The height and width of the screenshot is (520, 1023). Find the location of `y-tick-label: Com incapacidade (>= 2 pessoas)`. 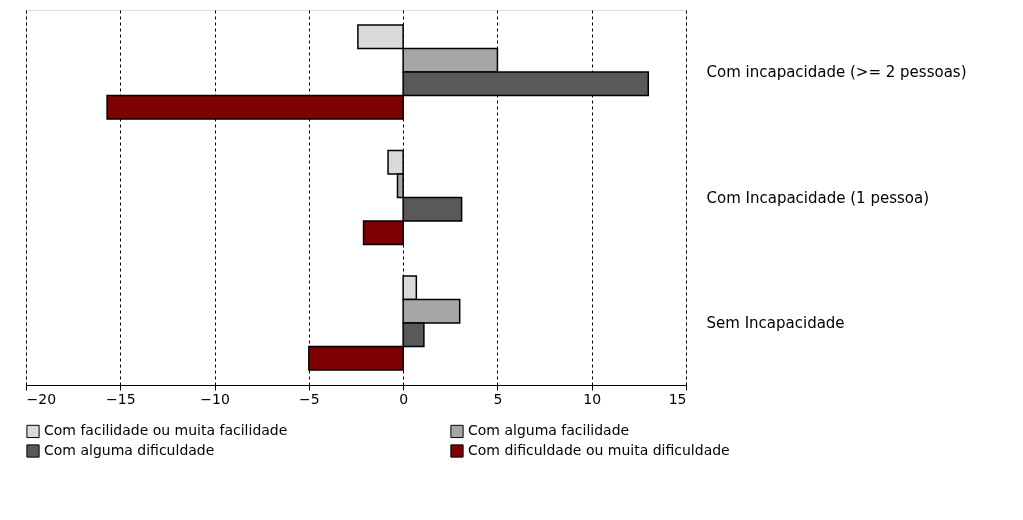

y-tick-label: Com incapacidade (>= 2 pessoas) is located at coordinates (836, 72).